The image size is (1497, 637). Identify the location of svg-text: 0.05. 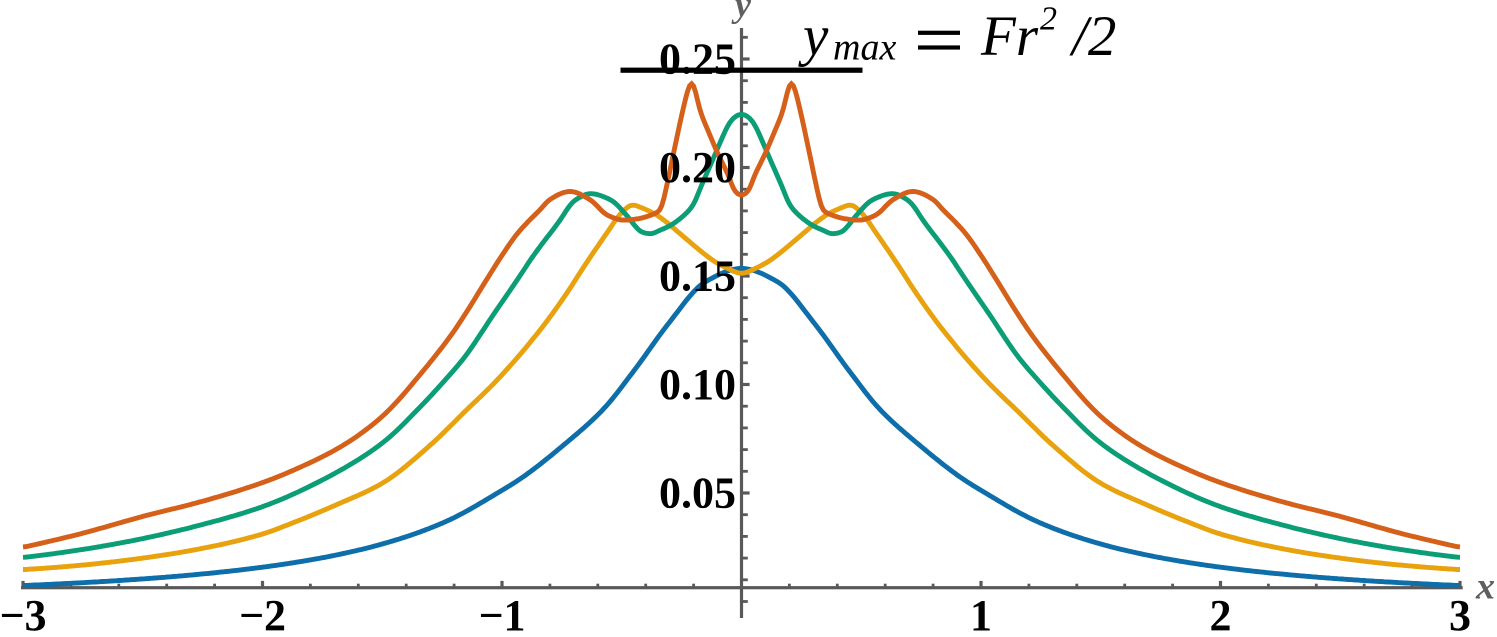
(697, 493).